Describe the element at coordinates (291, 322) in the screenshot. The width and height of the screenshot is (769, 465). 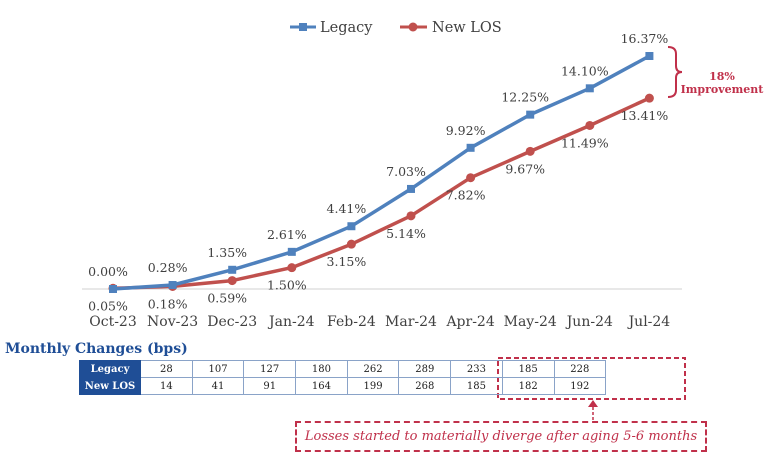
I see `x-tick-label: Jan-24` at that location.